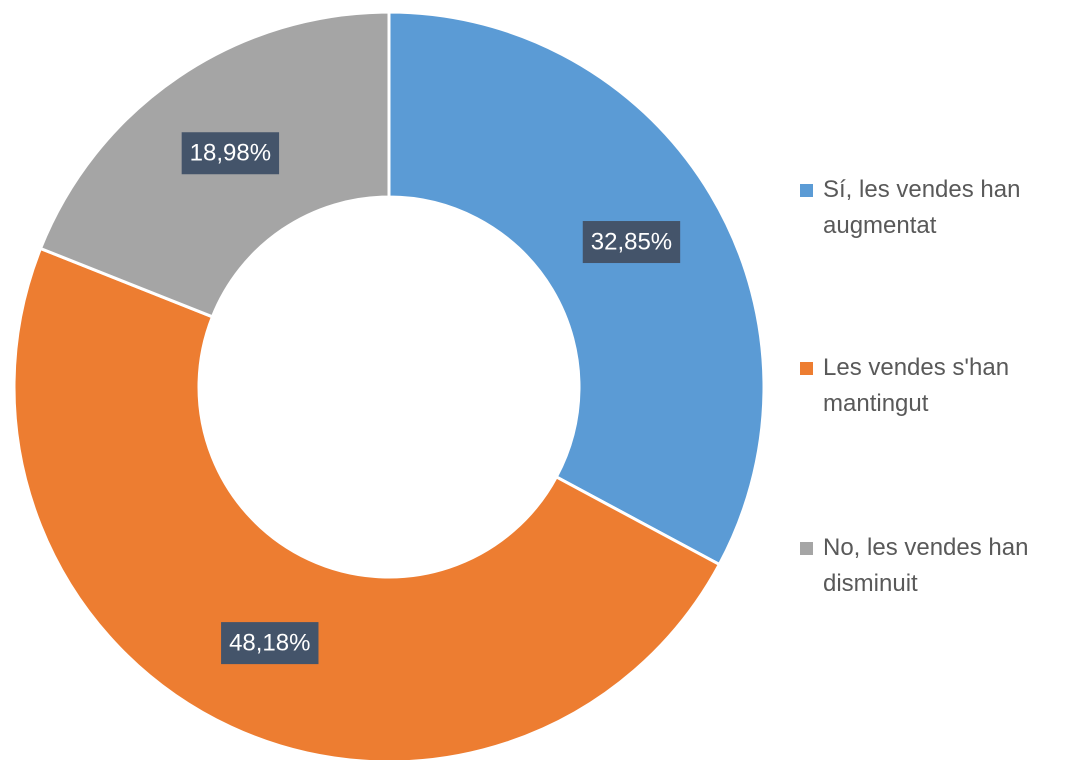 The width and height of the screenshot is (1070, 760). What do you see at coordinates (922, 207) in the screenshot?
I see `legend-label: Sí, les vendes han augmentat` at bounding box center [922, 207].